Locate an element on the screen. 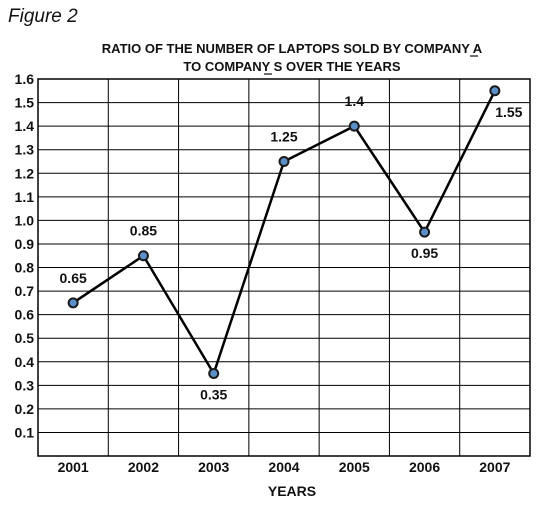 Image resolution: width=549 pixels, height=507 pixels. data-label: 1.55 is located at coordinates (508, 112).